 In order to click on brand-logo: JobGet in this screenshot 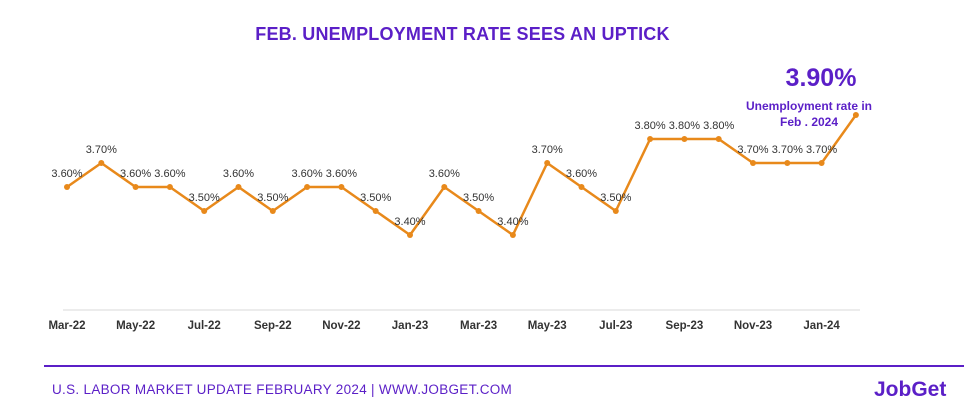, I will do `click(910, 389)`.